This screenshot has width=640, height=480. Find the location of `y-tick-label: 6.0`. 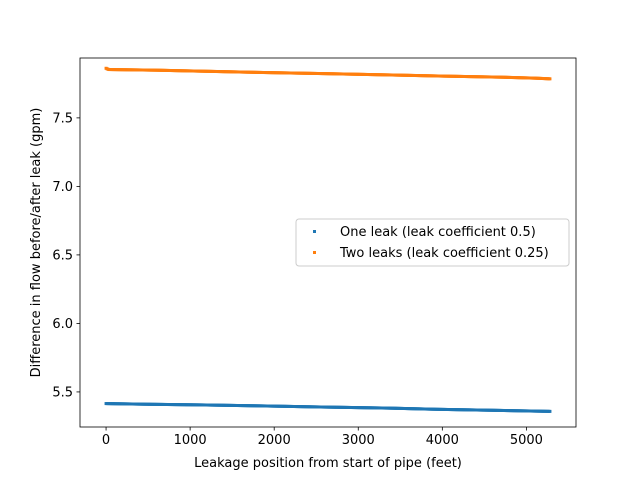

y-tick-label: 6.0 is located at coordinates (62, 324).